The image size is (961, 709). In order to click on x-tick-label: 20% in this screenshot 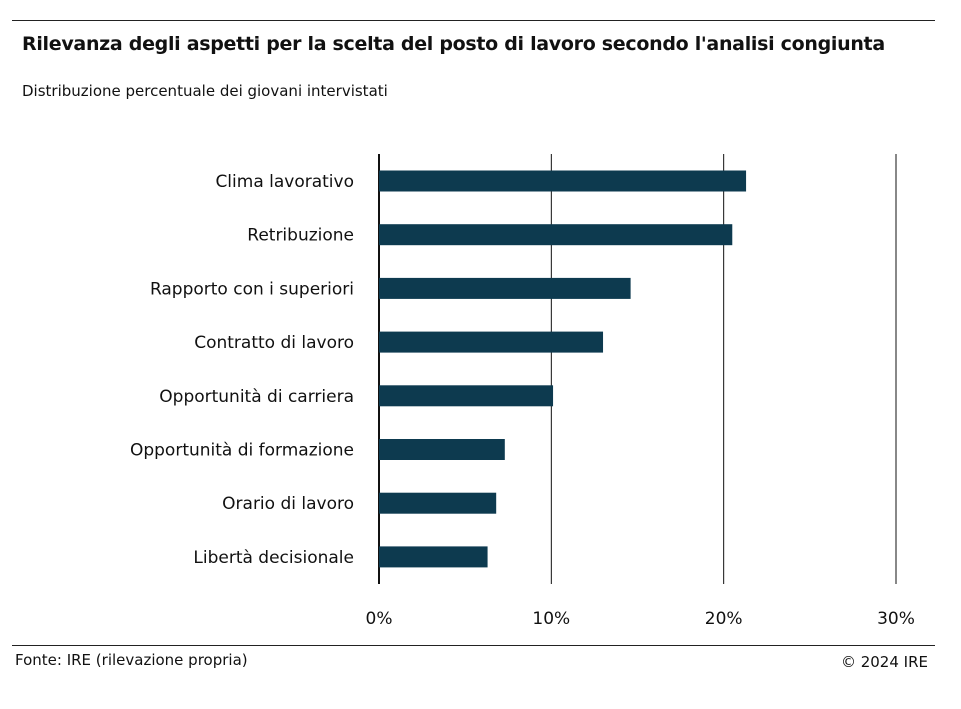, I will do `click(724, 619)`.